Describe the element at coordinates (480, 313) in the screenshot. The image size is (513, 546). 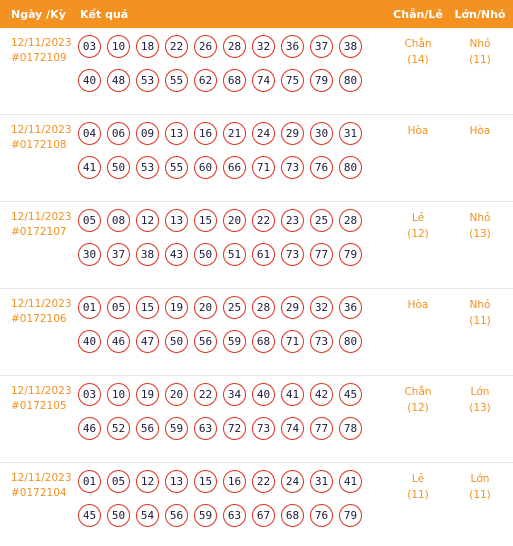
I see `lonnho-stat: Nhỏ (11)` at that location.